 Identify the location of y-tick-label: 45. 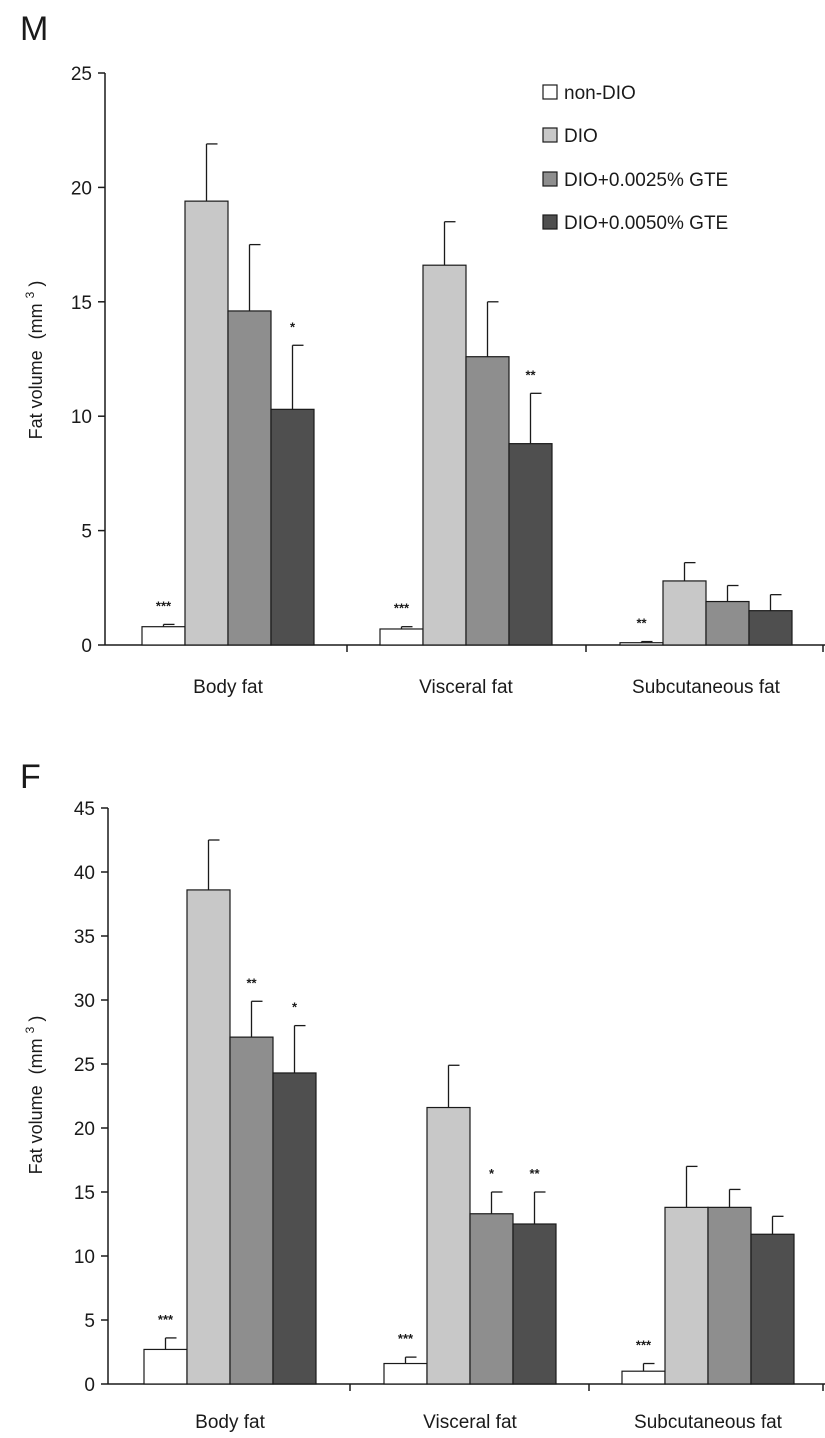
(84, 809).